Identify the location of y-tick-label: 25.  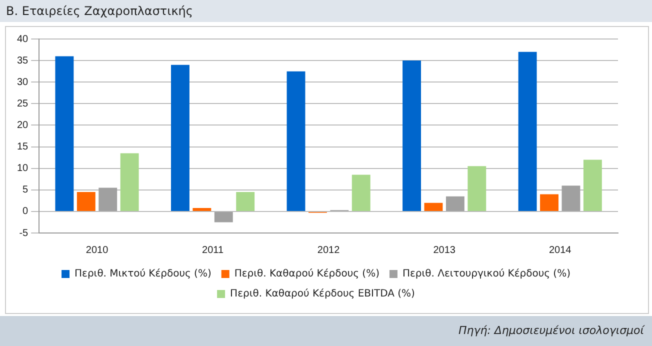
(23, 104).